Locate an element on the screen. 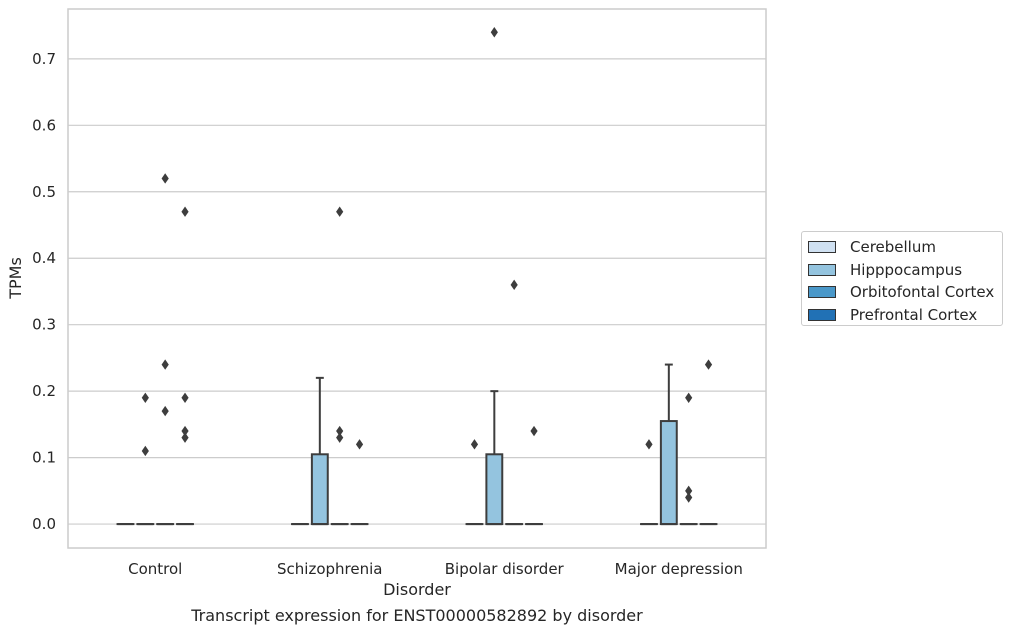  legend-item-hippocampus: Hipppocampus is located at coordinates (905, 270).